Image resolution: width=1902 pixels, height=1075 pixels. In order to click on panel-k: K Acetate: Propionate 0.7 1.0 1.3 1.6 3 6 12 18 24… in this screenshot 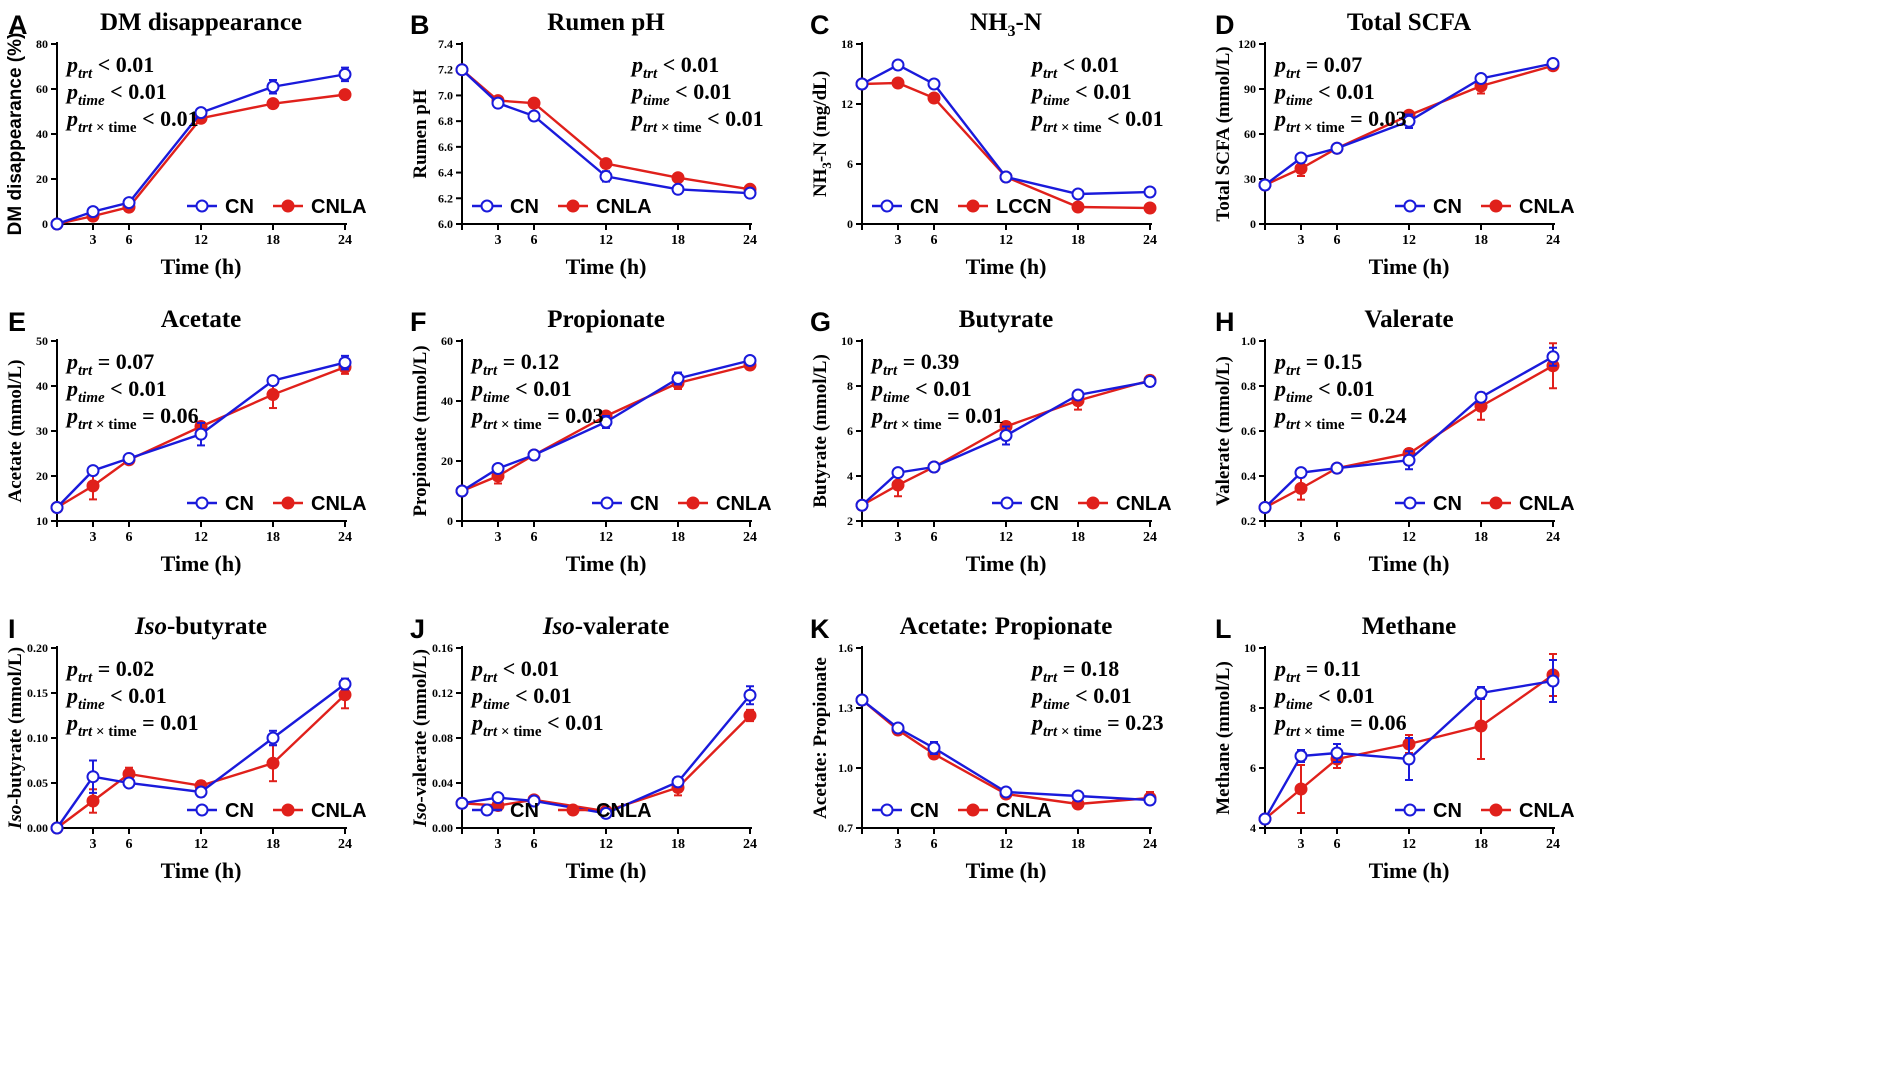, I will do `click(987, 748)`.